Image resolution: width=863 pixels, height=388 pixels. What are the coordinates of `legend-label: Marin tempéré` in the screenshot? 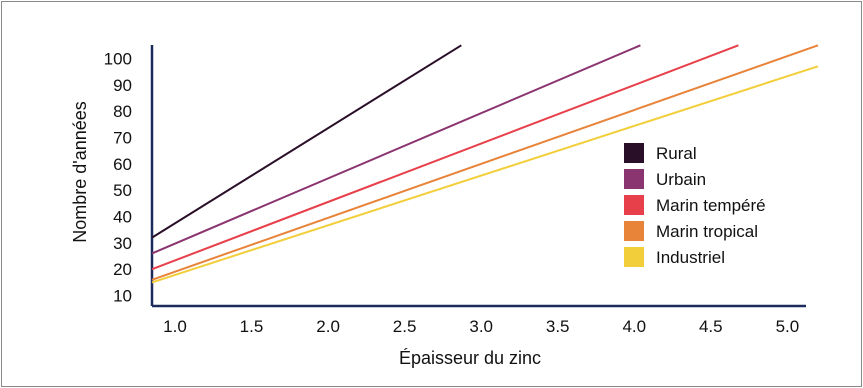 It's located at (711, 205).